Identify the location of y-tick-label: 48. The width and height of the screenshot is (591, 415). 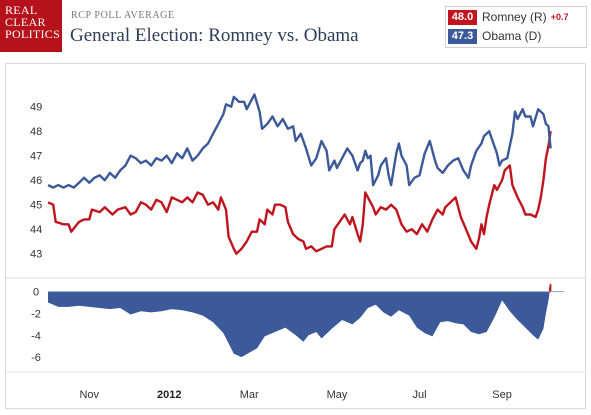
(36, 132).